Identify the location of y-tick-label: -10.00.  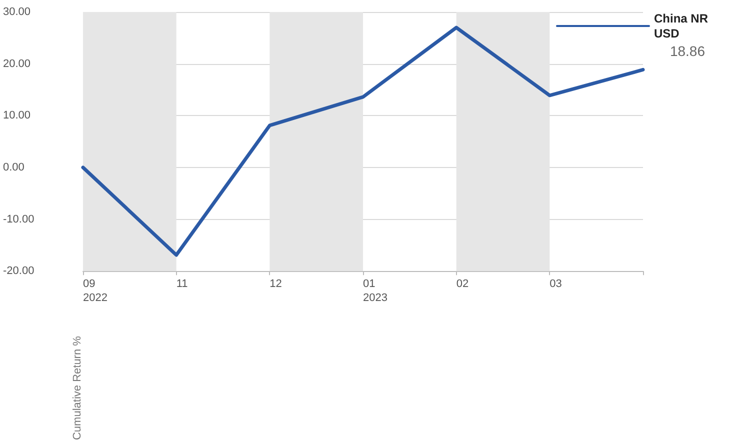
(18, 219).